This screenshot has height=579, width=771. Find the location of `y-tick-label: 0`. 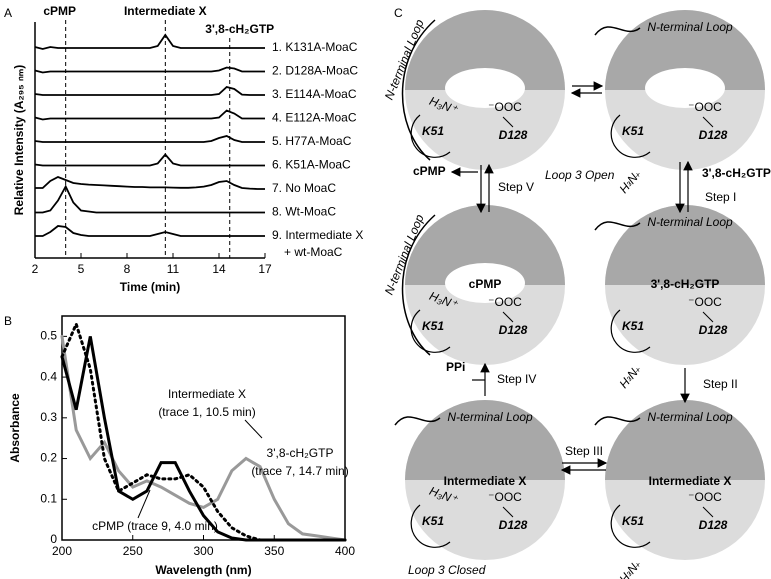

y-tick-label: 0 is located at coordinates (53, 539).